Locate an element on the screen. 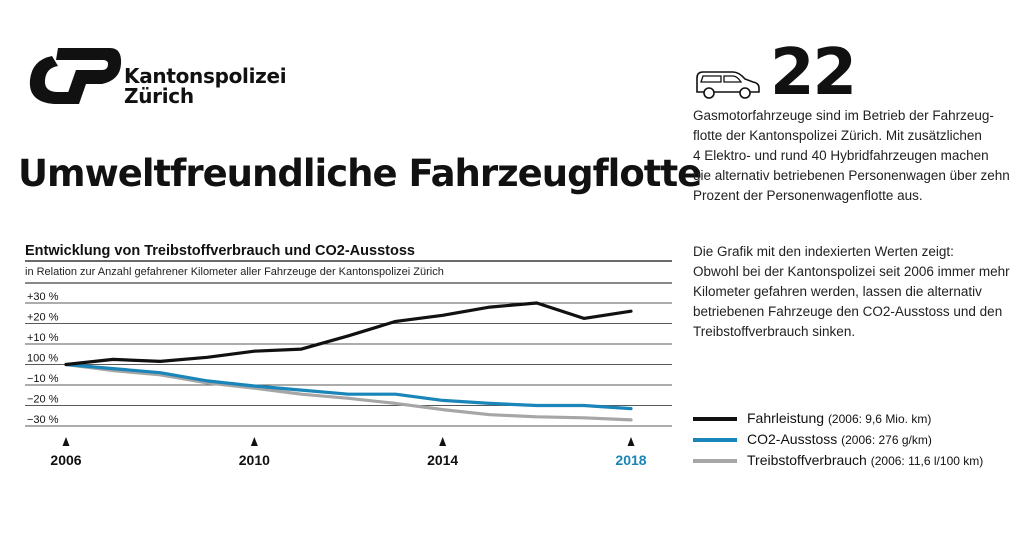 The image size is (1024, 540). org-name-line1: Kantonspolizei is located at coordinates (205, 76).